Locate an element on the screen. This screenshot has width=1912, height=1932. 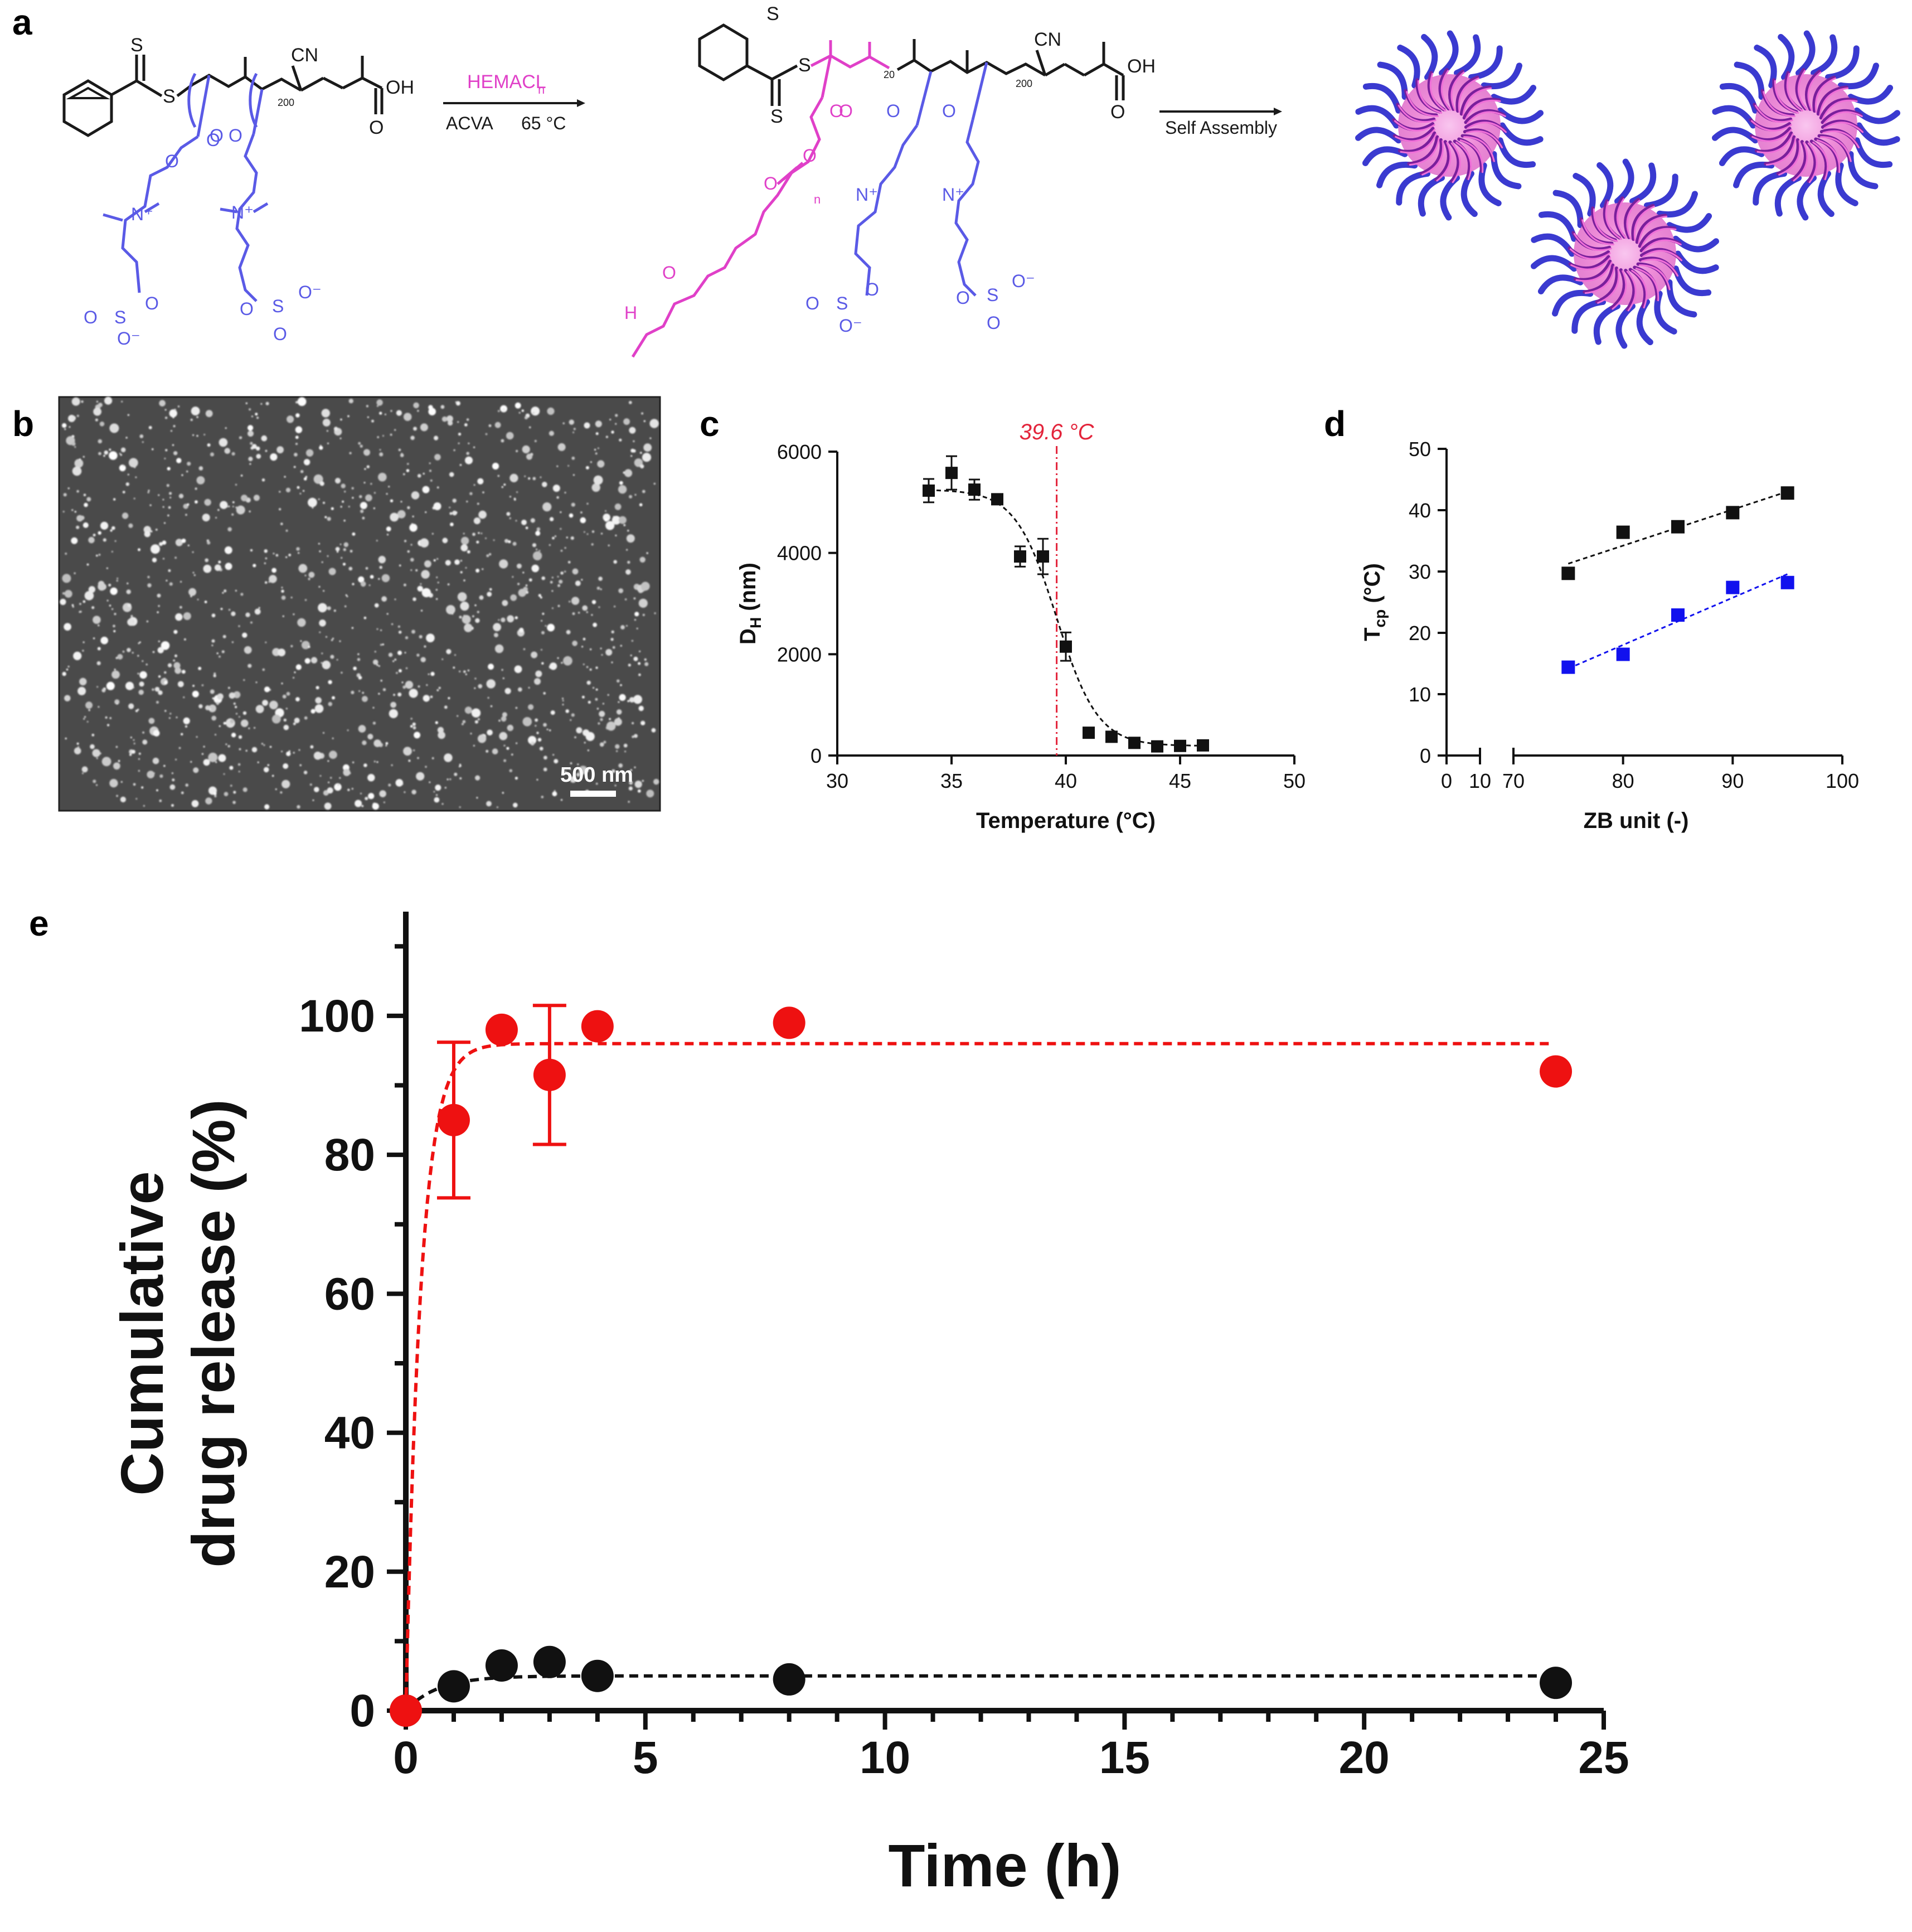
c-data-point is located at coordinates (1111, 736).